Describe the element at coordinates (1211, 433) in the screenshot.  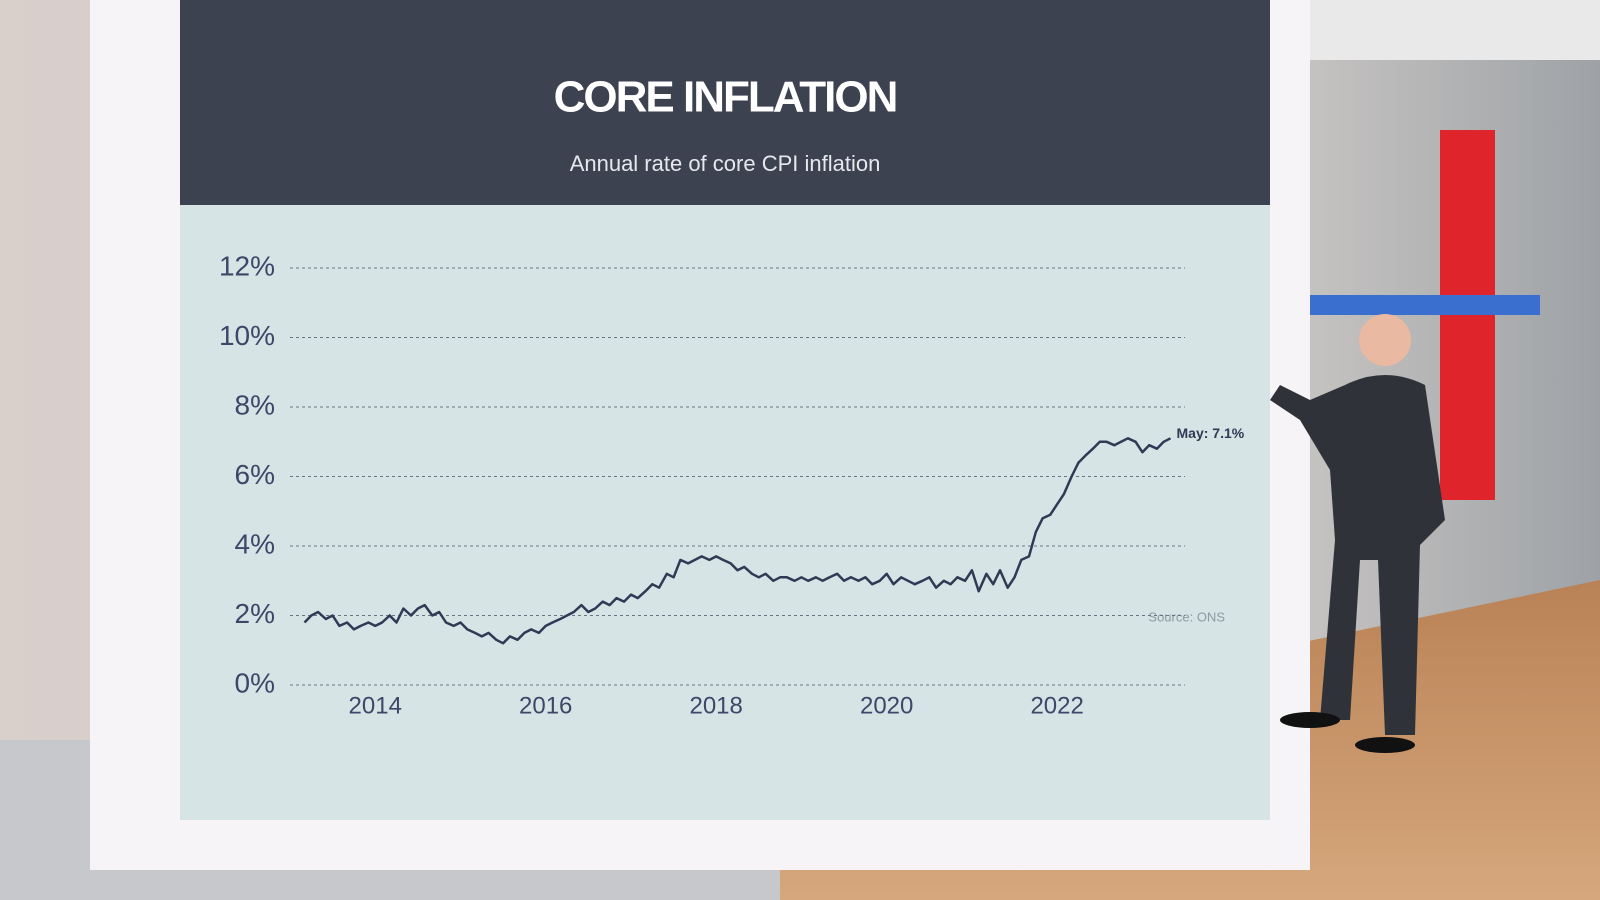
I see `end-label: May: 7.1%` at that location.